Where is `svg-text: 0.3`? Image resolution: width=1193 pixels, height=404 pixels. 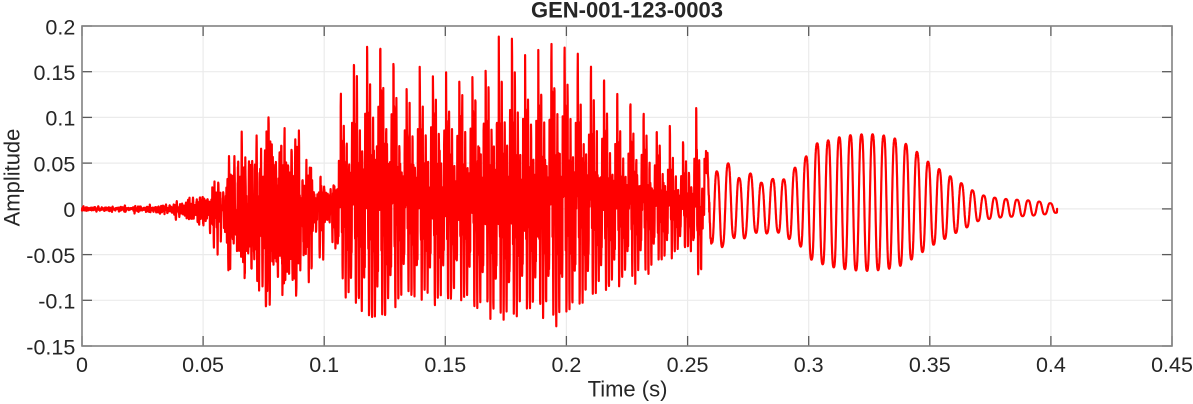 svg-text: 0.3 is located at coordinates (809, 365).